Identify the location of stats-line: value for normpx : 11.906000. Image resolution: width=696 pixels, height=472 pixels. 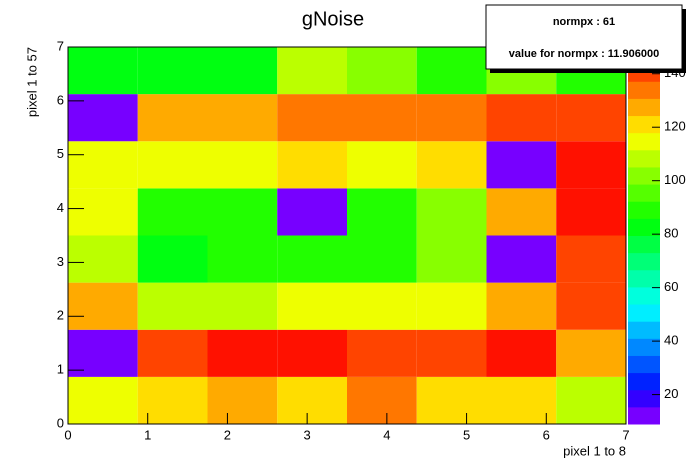
(584, 54).